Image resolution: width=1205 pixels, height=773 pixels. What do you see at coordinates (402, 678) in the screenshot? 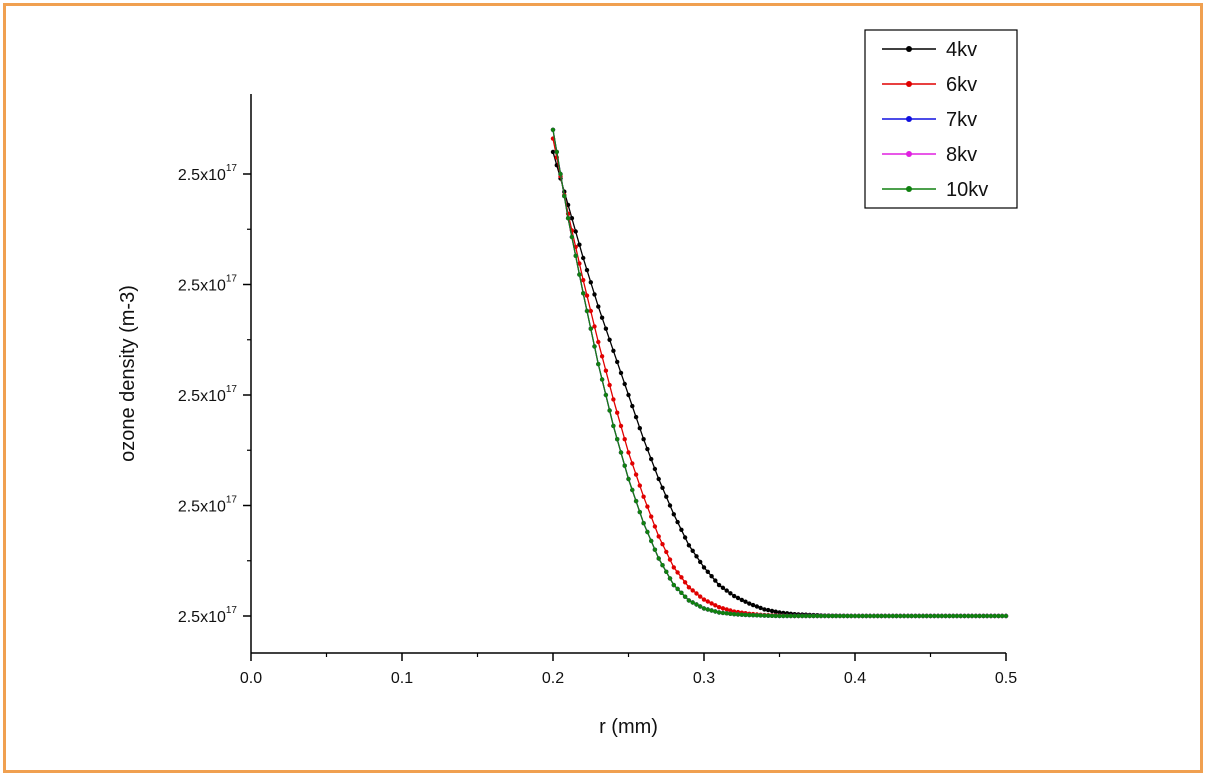
I see `x-tick-label: 0.1` at bounding box center [402, 678].